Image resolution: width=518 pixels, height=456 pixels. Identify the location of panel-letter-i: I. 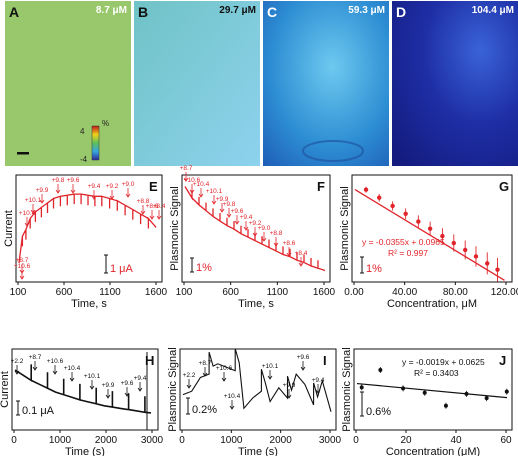
(325, 360).